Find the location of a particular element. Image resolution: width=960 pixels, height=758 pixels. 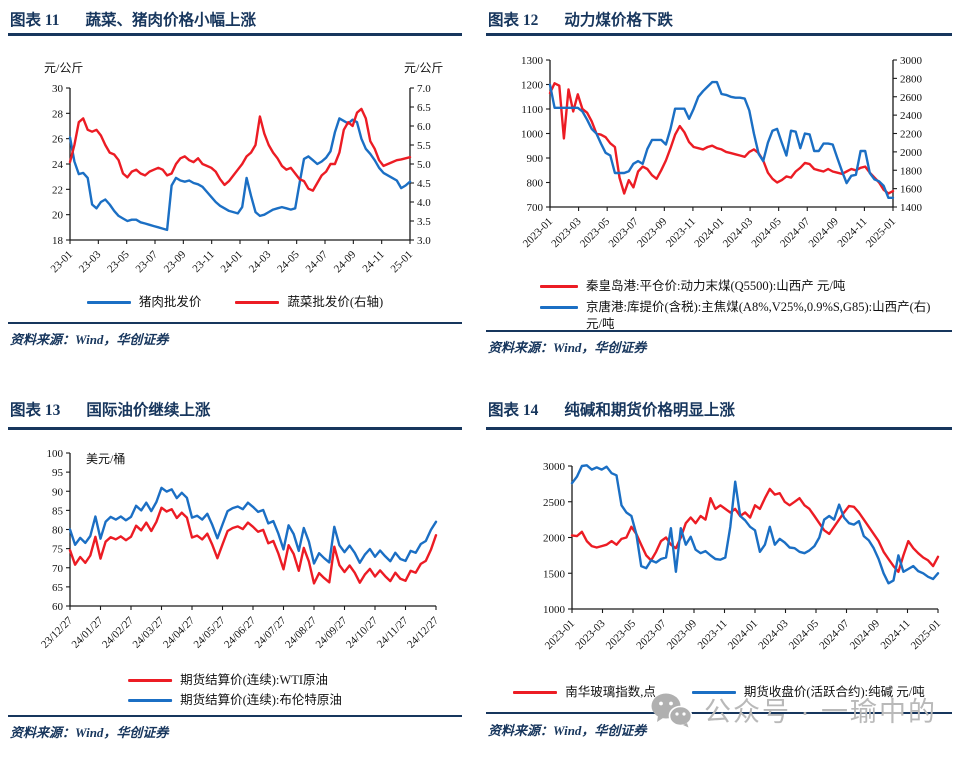

svg-text: 2024-09 is located at coordinates (865, 634).